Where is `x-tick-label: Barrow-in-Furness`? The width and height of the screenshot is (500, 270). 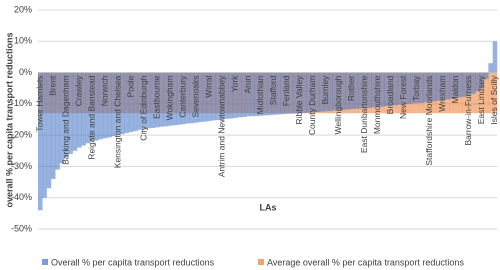 x-tick-label: Barrow-in-Furness is located at coordinates (468, 111).